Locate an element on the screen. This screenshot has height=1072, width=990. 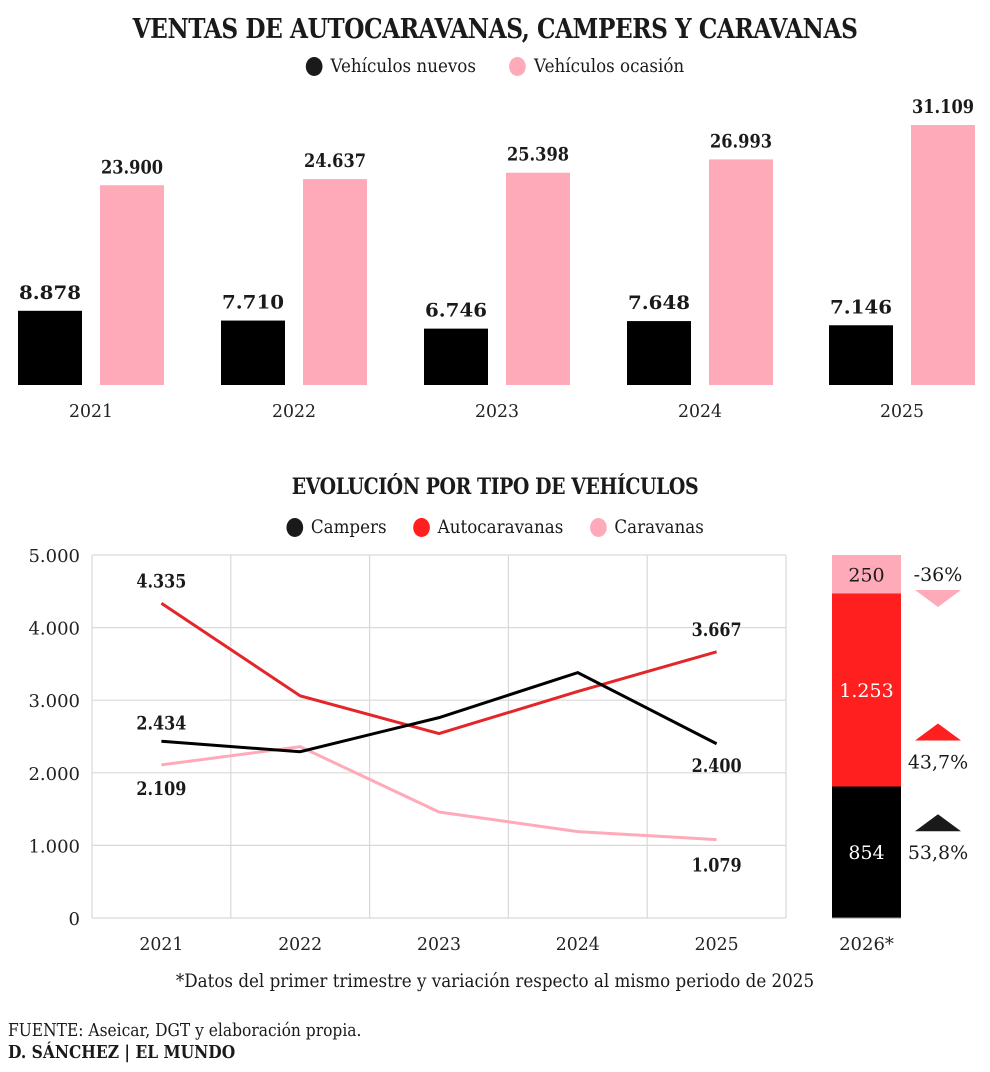
y-tick-label: 0 is located at coordinates (74, 919).